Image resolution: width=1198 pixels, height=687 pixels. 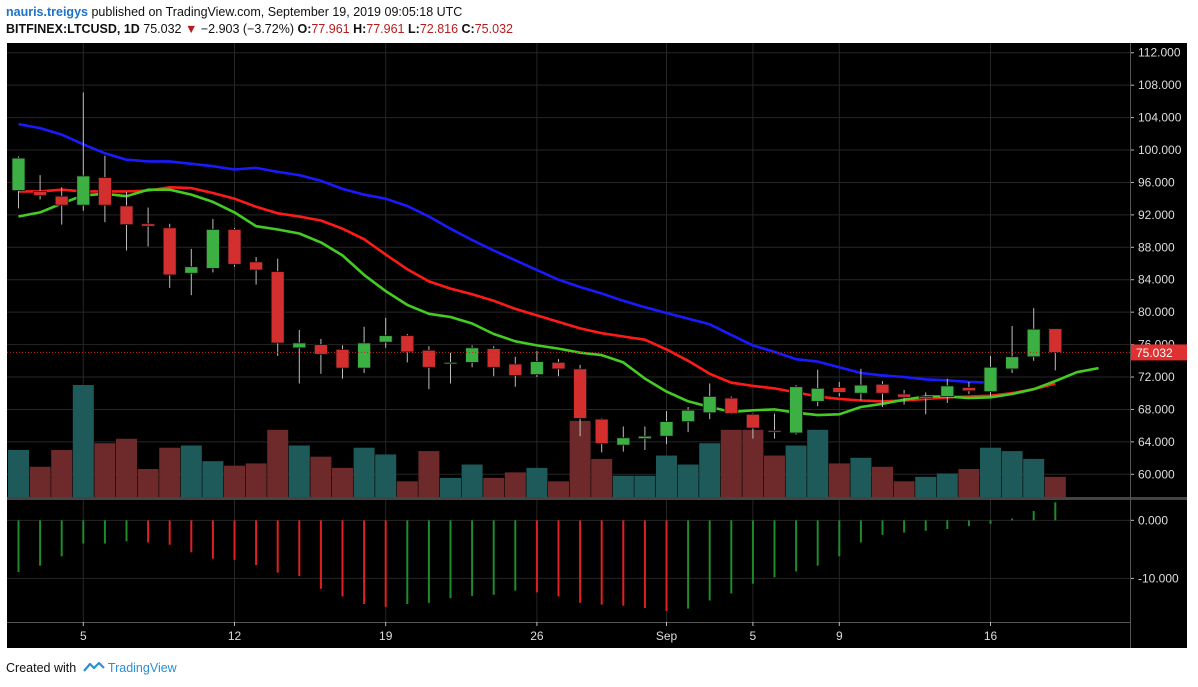 What do you see at coordinates (1156, 182) in the screenshot?
I see `price-tick-label: 96.000` at bounding box center [1156, 182].